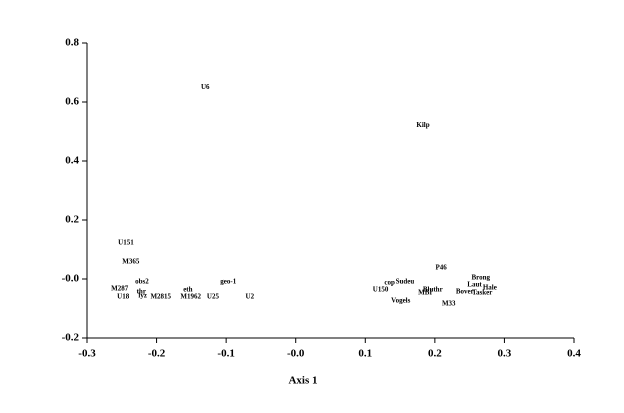  I want to click on point-label: cop, so click(389, 283).